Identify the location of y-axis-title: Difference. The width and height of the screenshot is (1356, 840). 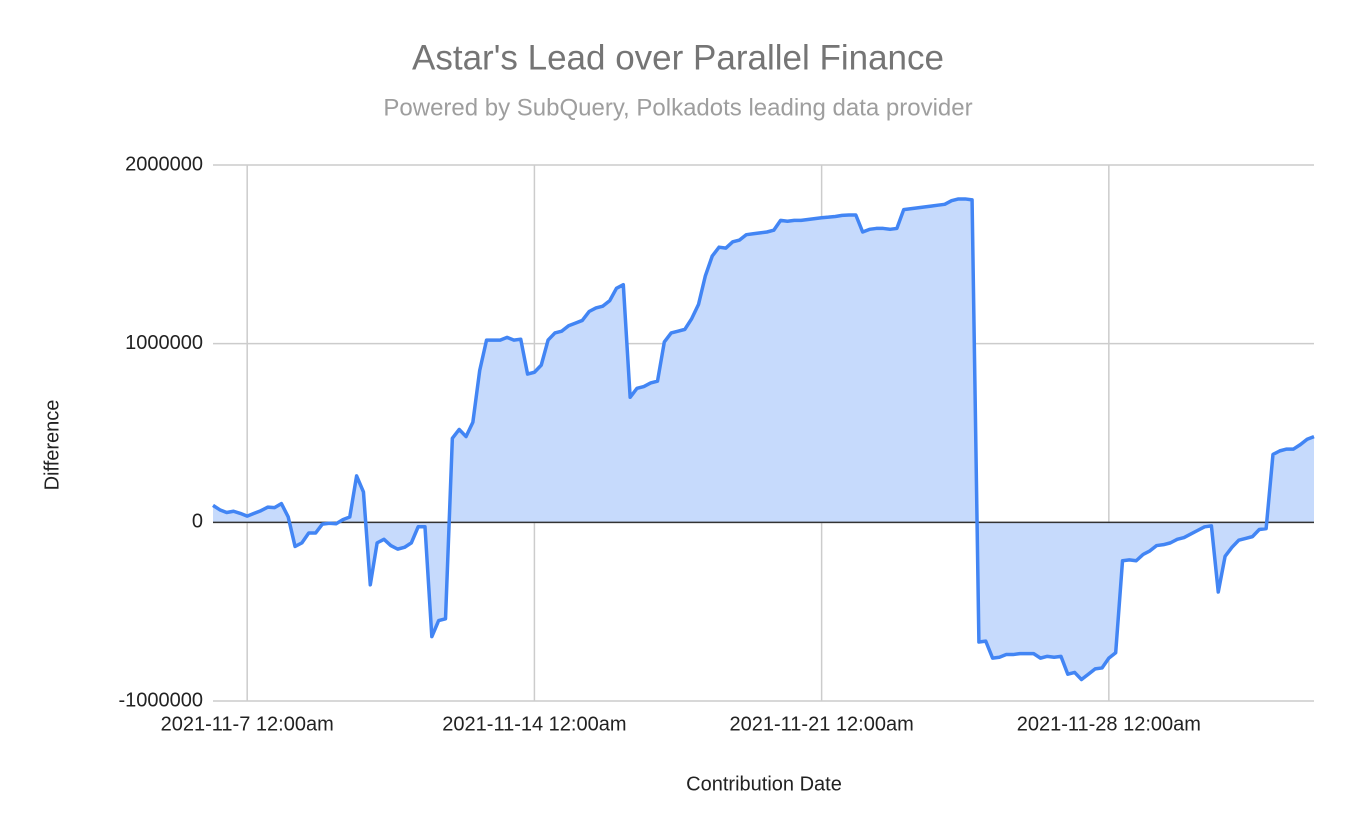
(52, 445).